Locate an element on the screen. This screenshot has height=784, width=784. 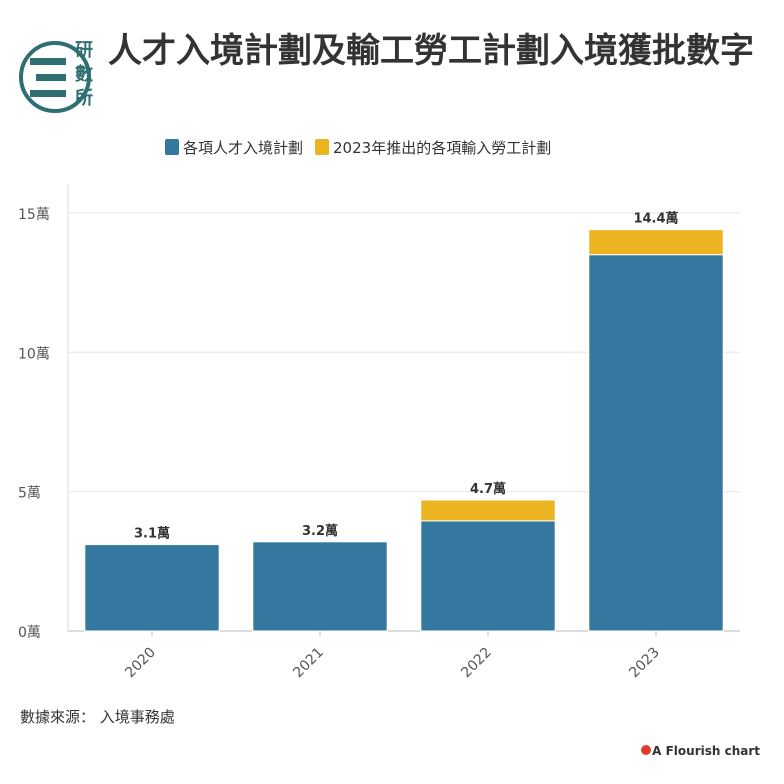
x-tick-label: 2021 is located at coordinates (308, 663).